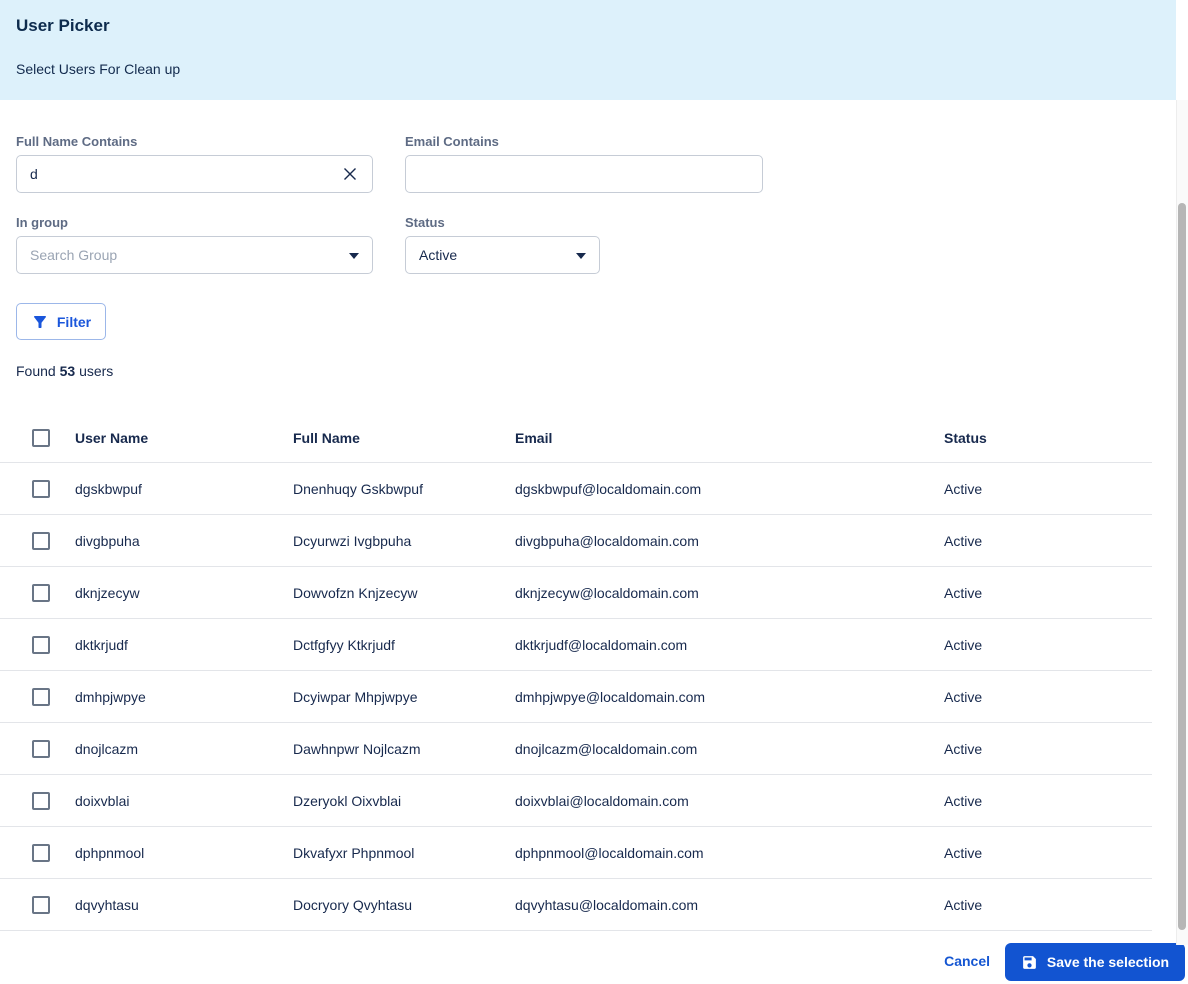  I want to click on email-input, so click(584, 174).